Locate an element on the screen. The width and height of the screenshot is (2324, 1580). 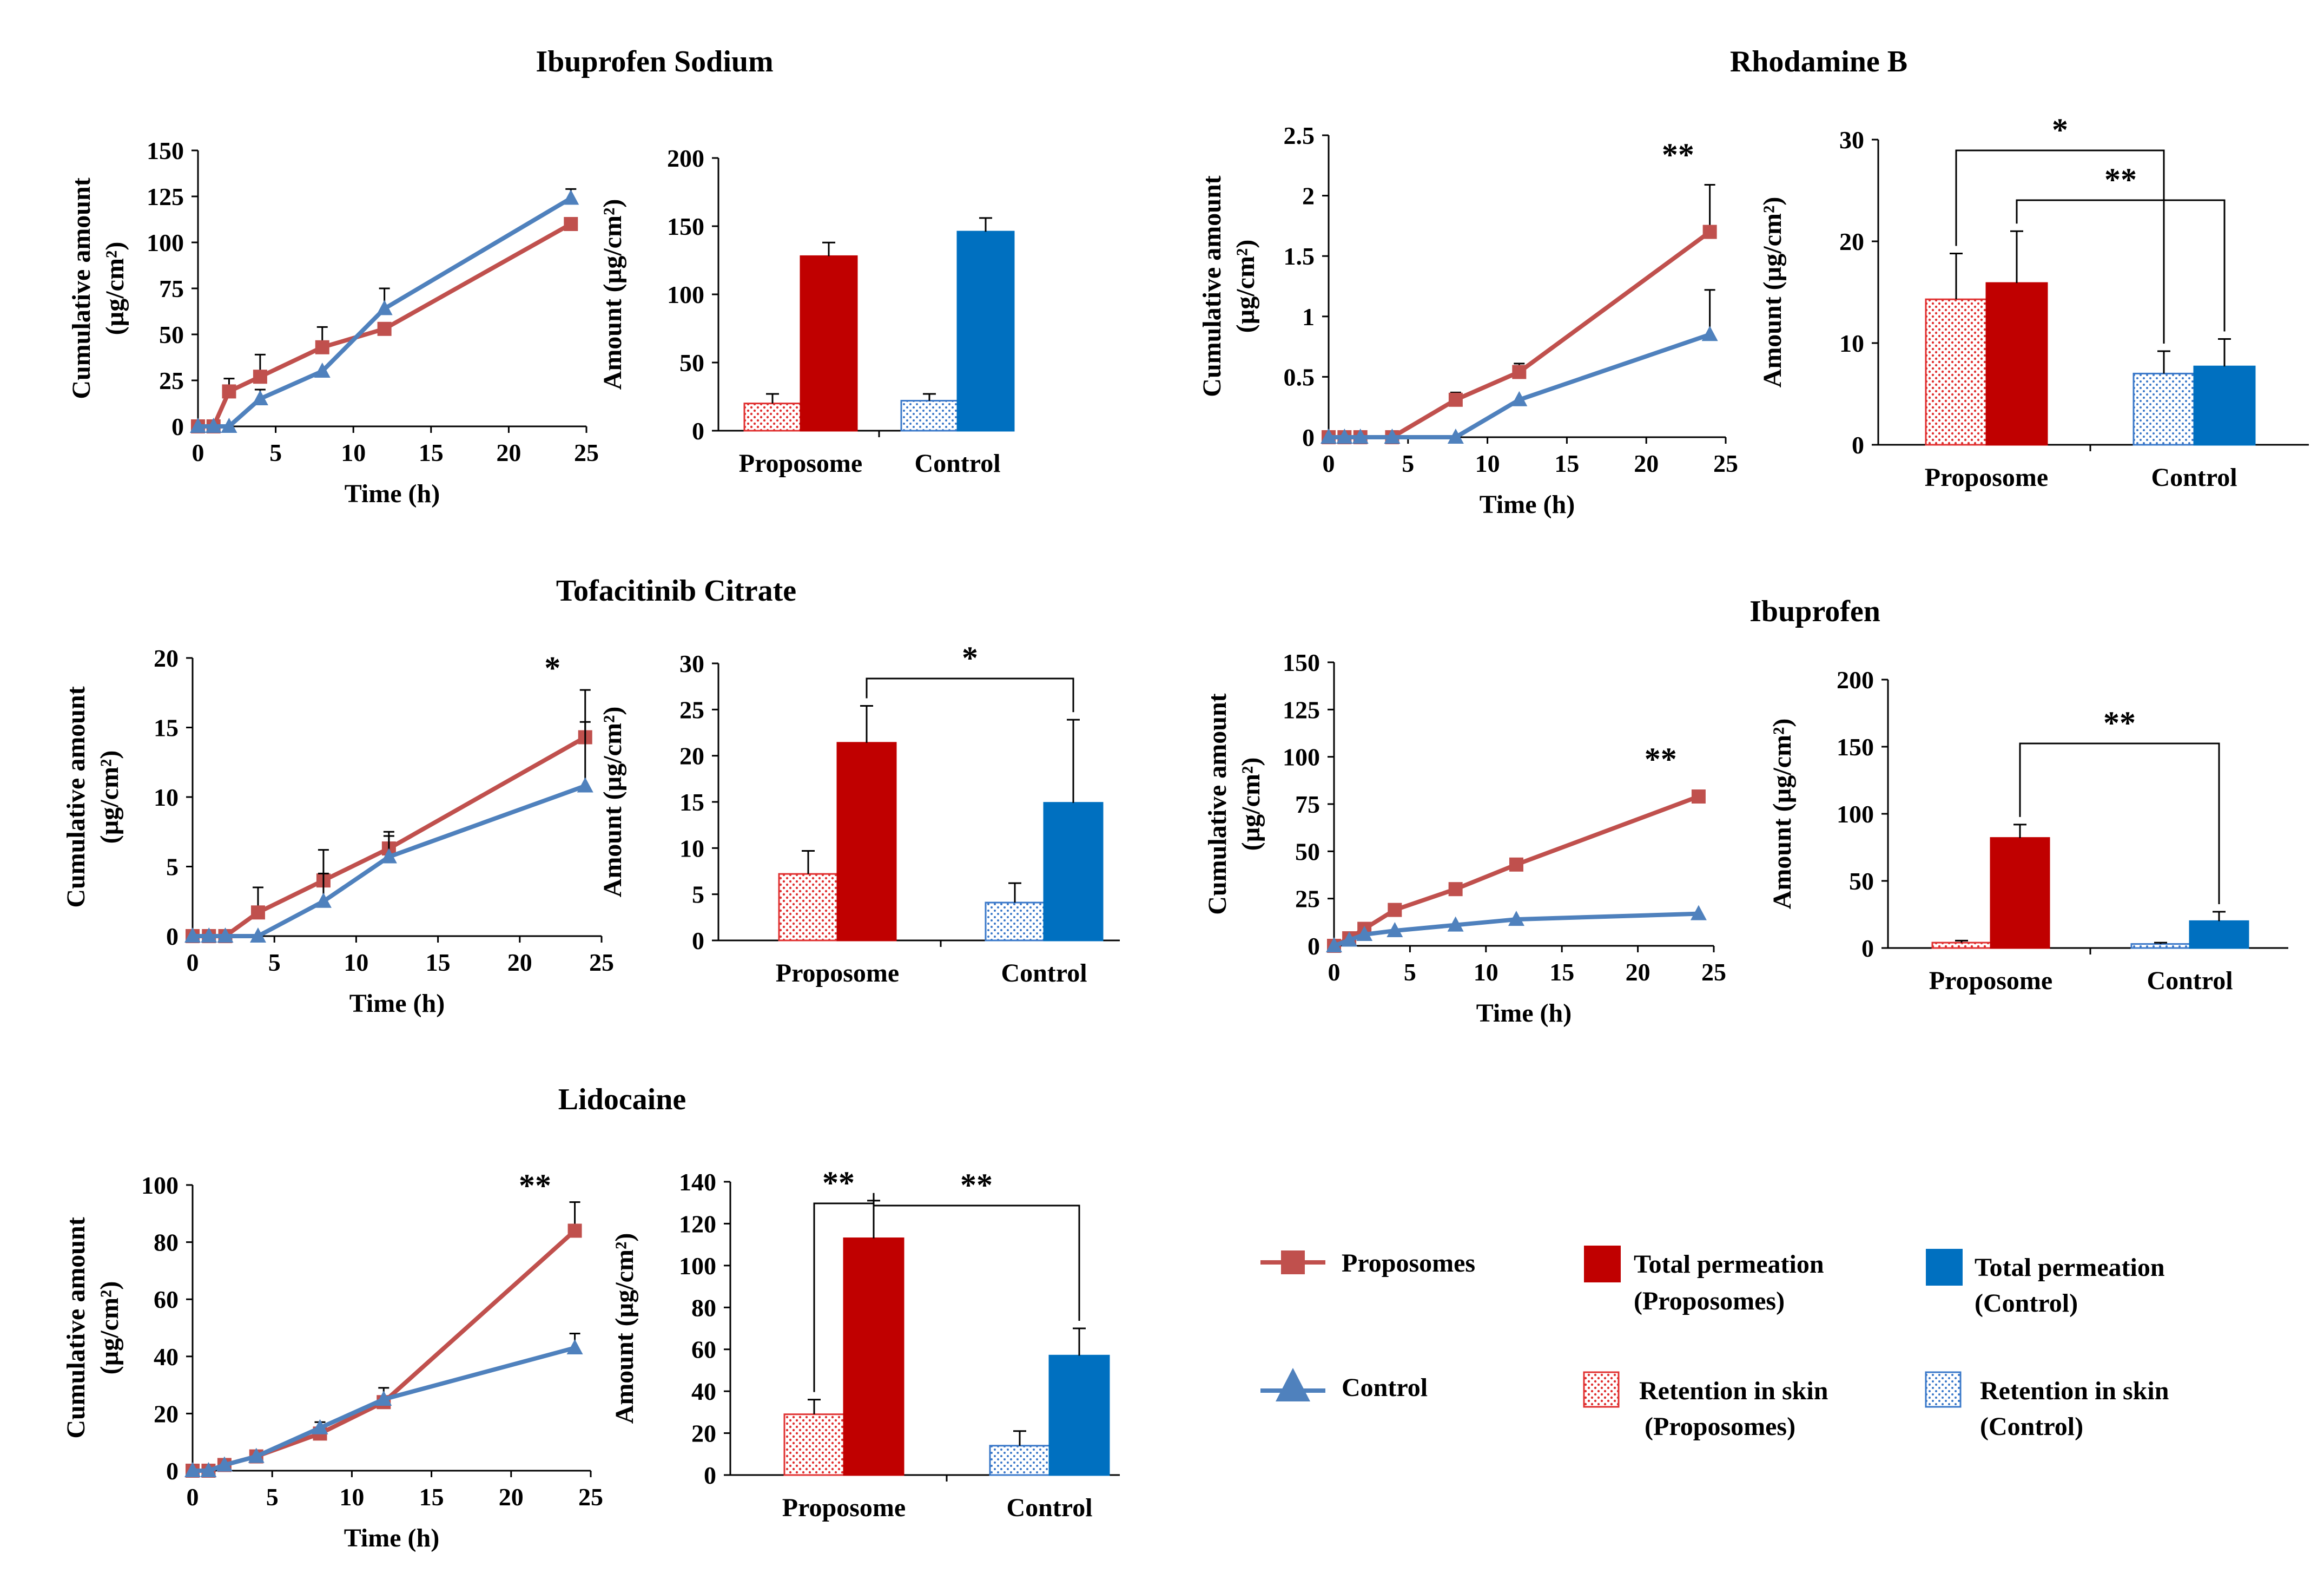
y-tick-label: 80 is located at coordinates (703, 1308).